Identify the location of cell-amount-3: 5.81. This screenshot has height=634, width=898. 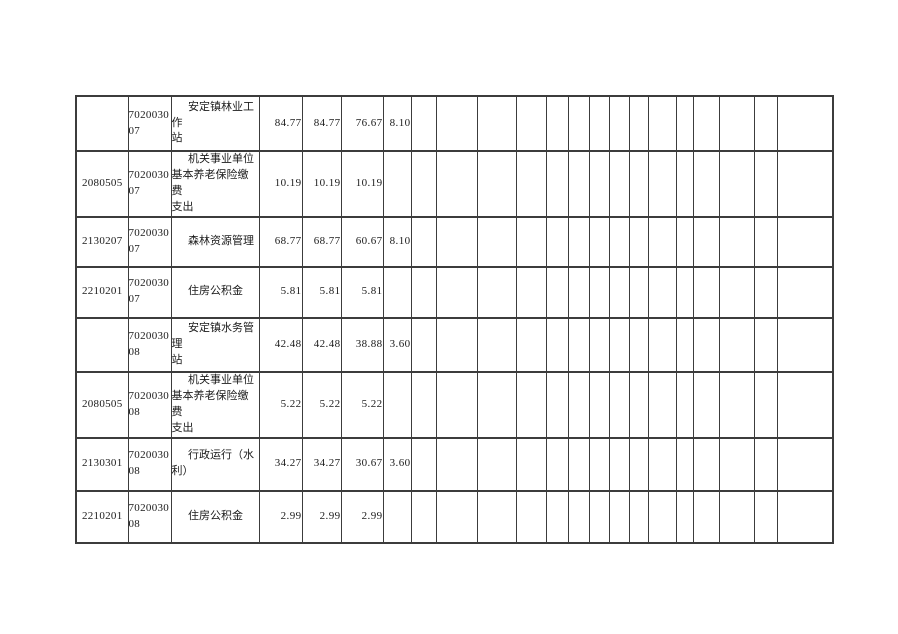
(362, 292).